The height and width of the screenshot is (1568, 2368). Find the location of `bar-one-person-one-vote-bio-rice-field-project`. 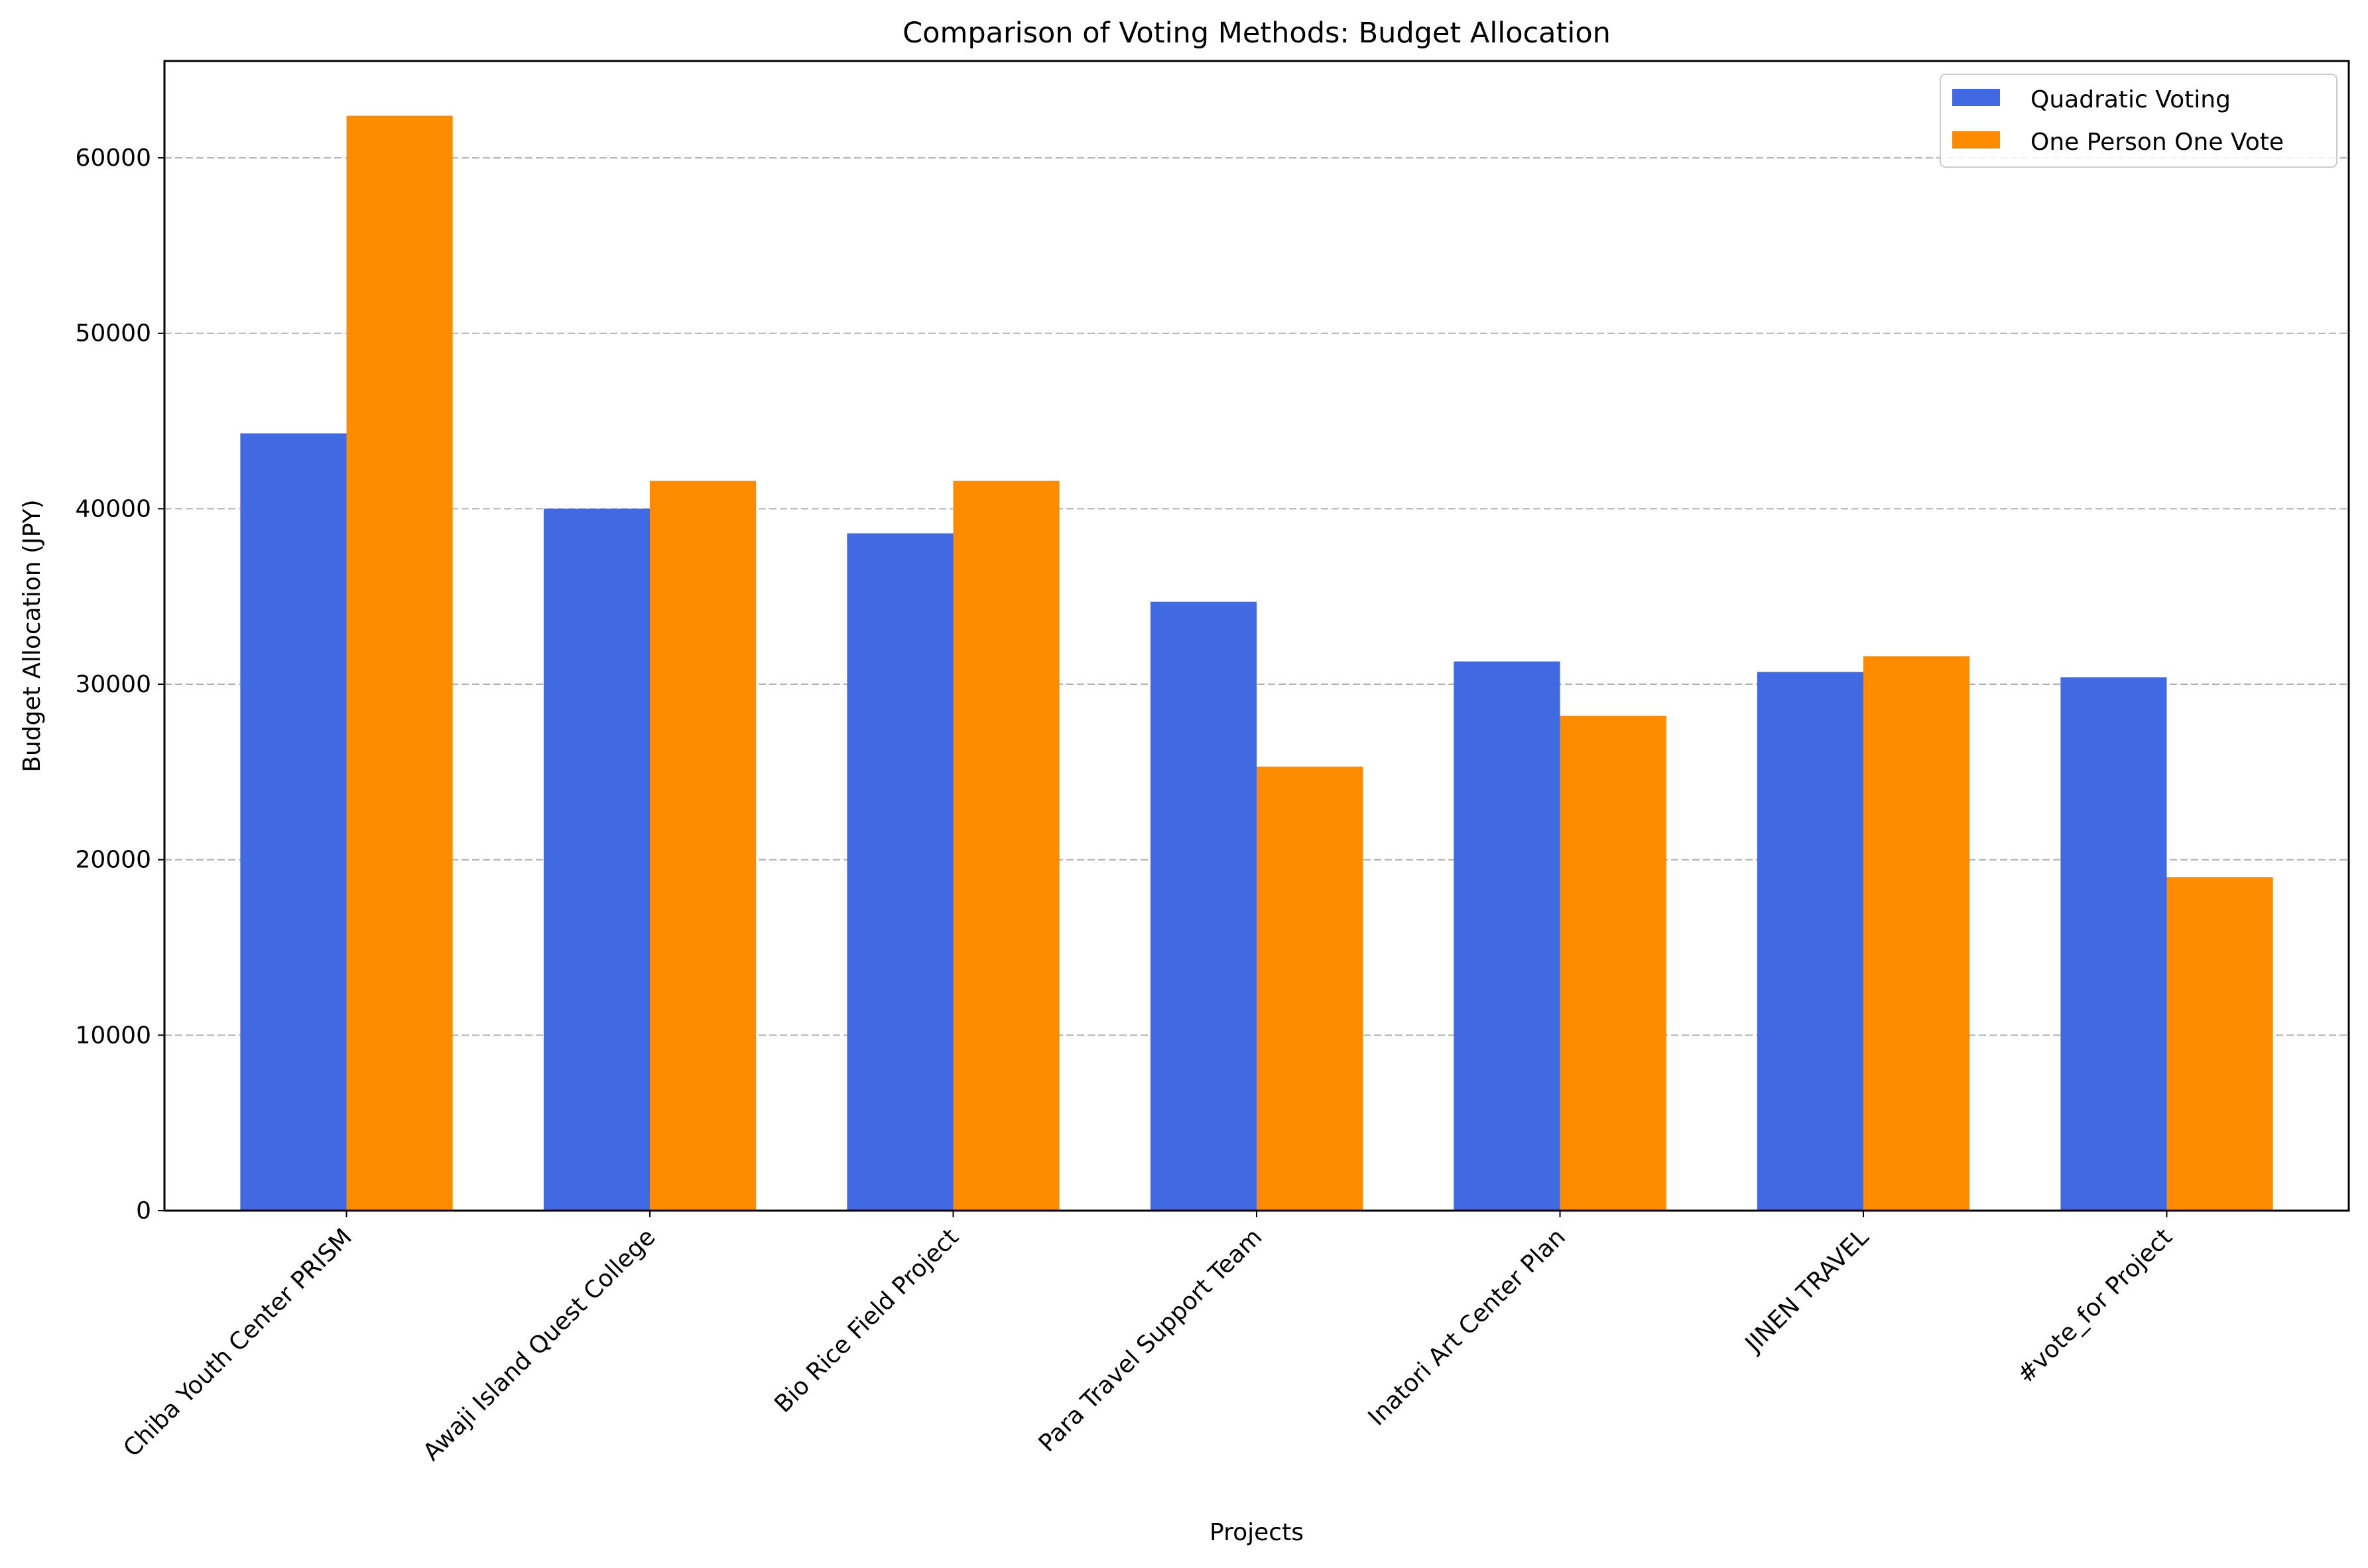

bar-one-person-one-vote-bio-rice-field-project is located at coordinates (1007, 846).